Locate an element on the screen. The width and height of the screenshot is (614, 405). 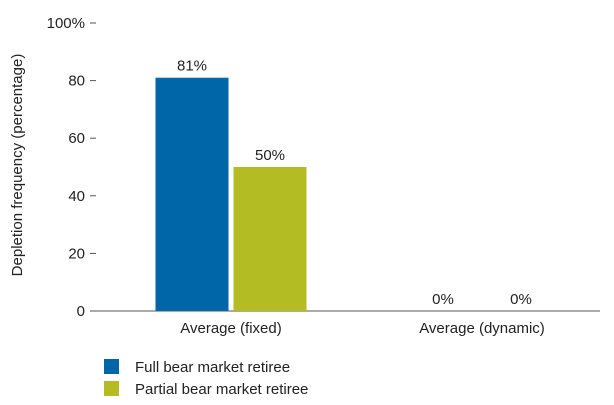
y-tick-label: 80 is located at coordinates (76, 81).